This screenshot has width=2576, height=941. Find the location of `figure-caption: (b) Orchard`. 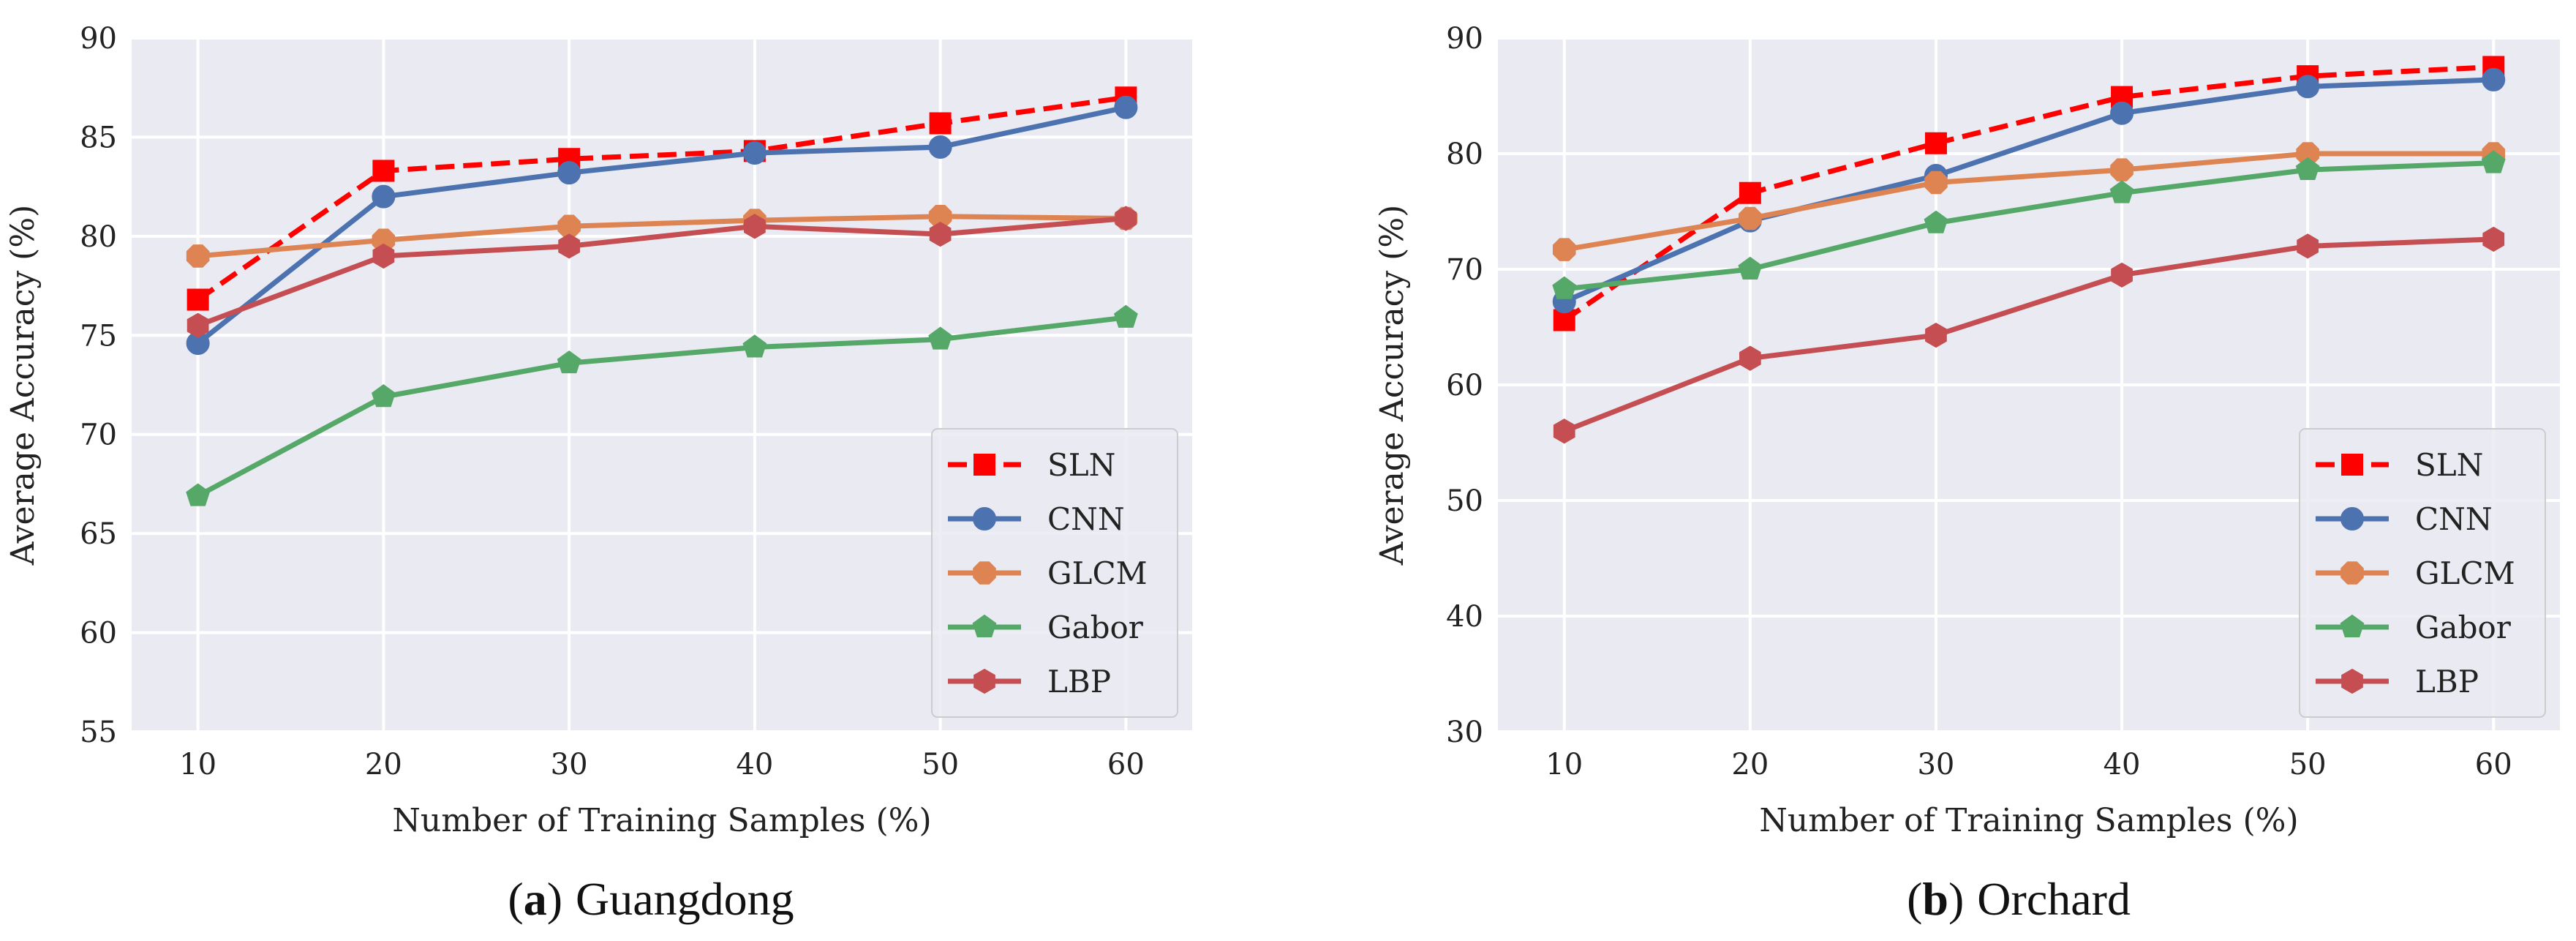

figure-caption: (b) Orchard is located at coordinates (2019, 899).